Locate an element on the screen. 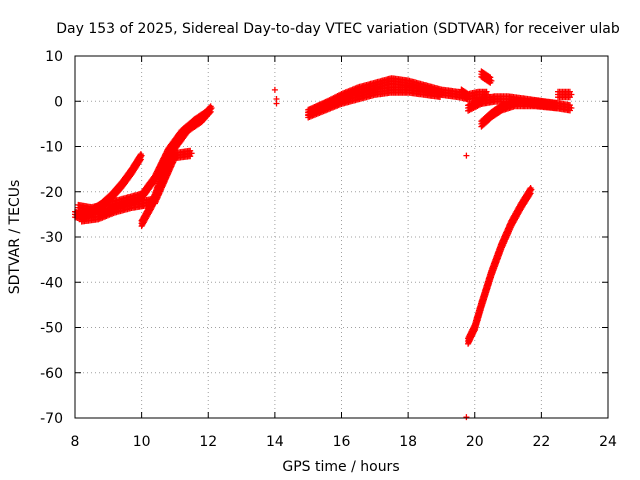  y-tick-label: -20 is located at coordinates (51, 193).